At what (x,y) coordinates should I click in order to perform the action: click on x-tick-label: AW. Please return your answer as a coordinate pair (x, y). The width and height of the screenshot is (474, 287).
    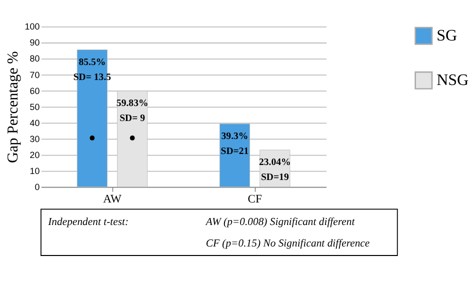
    Looking at the image, I should click on (112, 199).